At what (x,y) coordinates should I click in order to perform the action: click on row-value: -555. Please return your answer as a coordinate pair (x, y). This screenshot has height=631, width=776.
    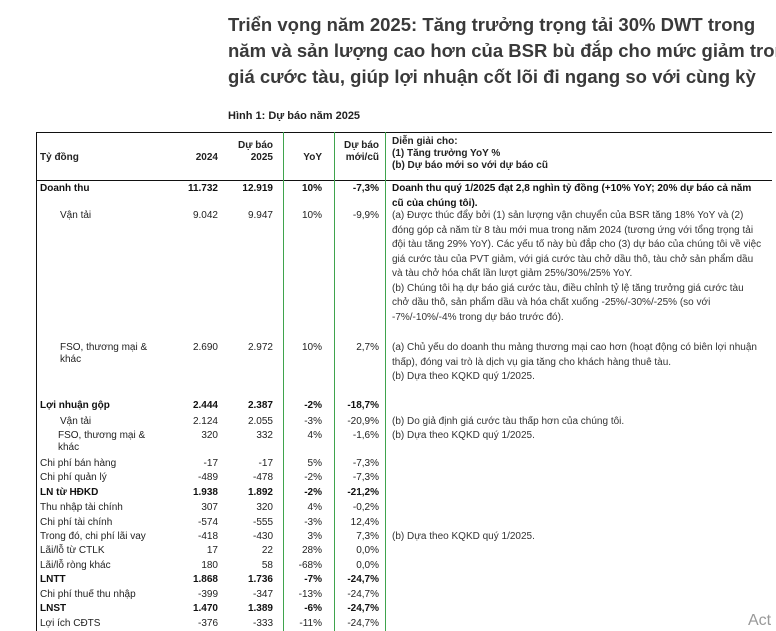
    Looking at the image, I should click on (262, 522).